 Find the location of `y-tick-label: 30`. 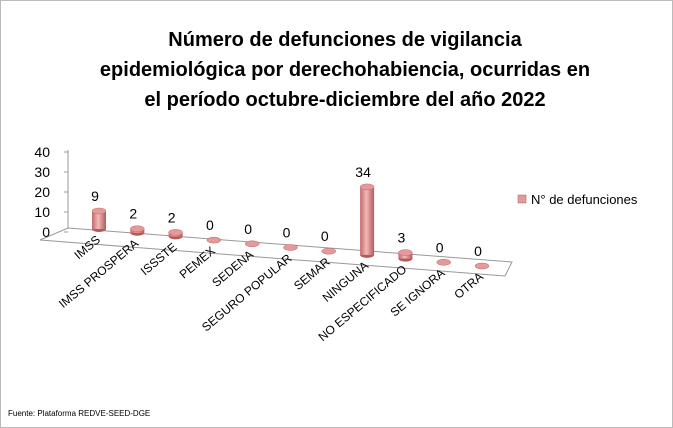

y-tick-label: 30 is located at coordinates (42, 172).